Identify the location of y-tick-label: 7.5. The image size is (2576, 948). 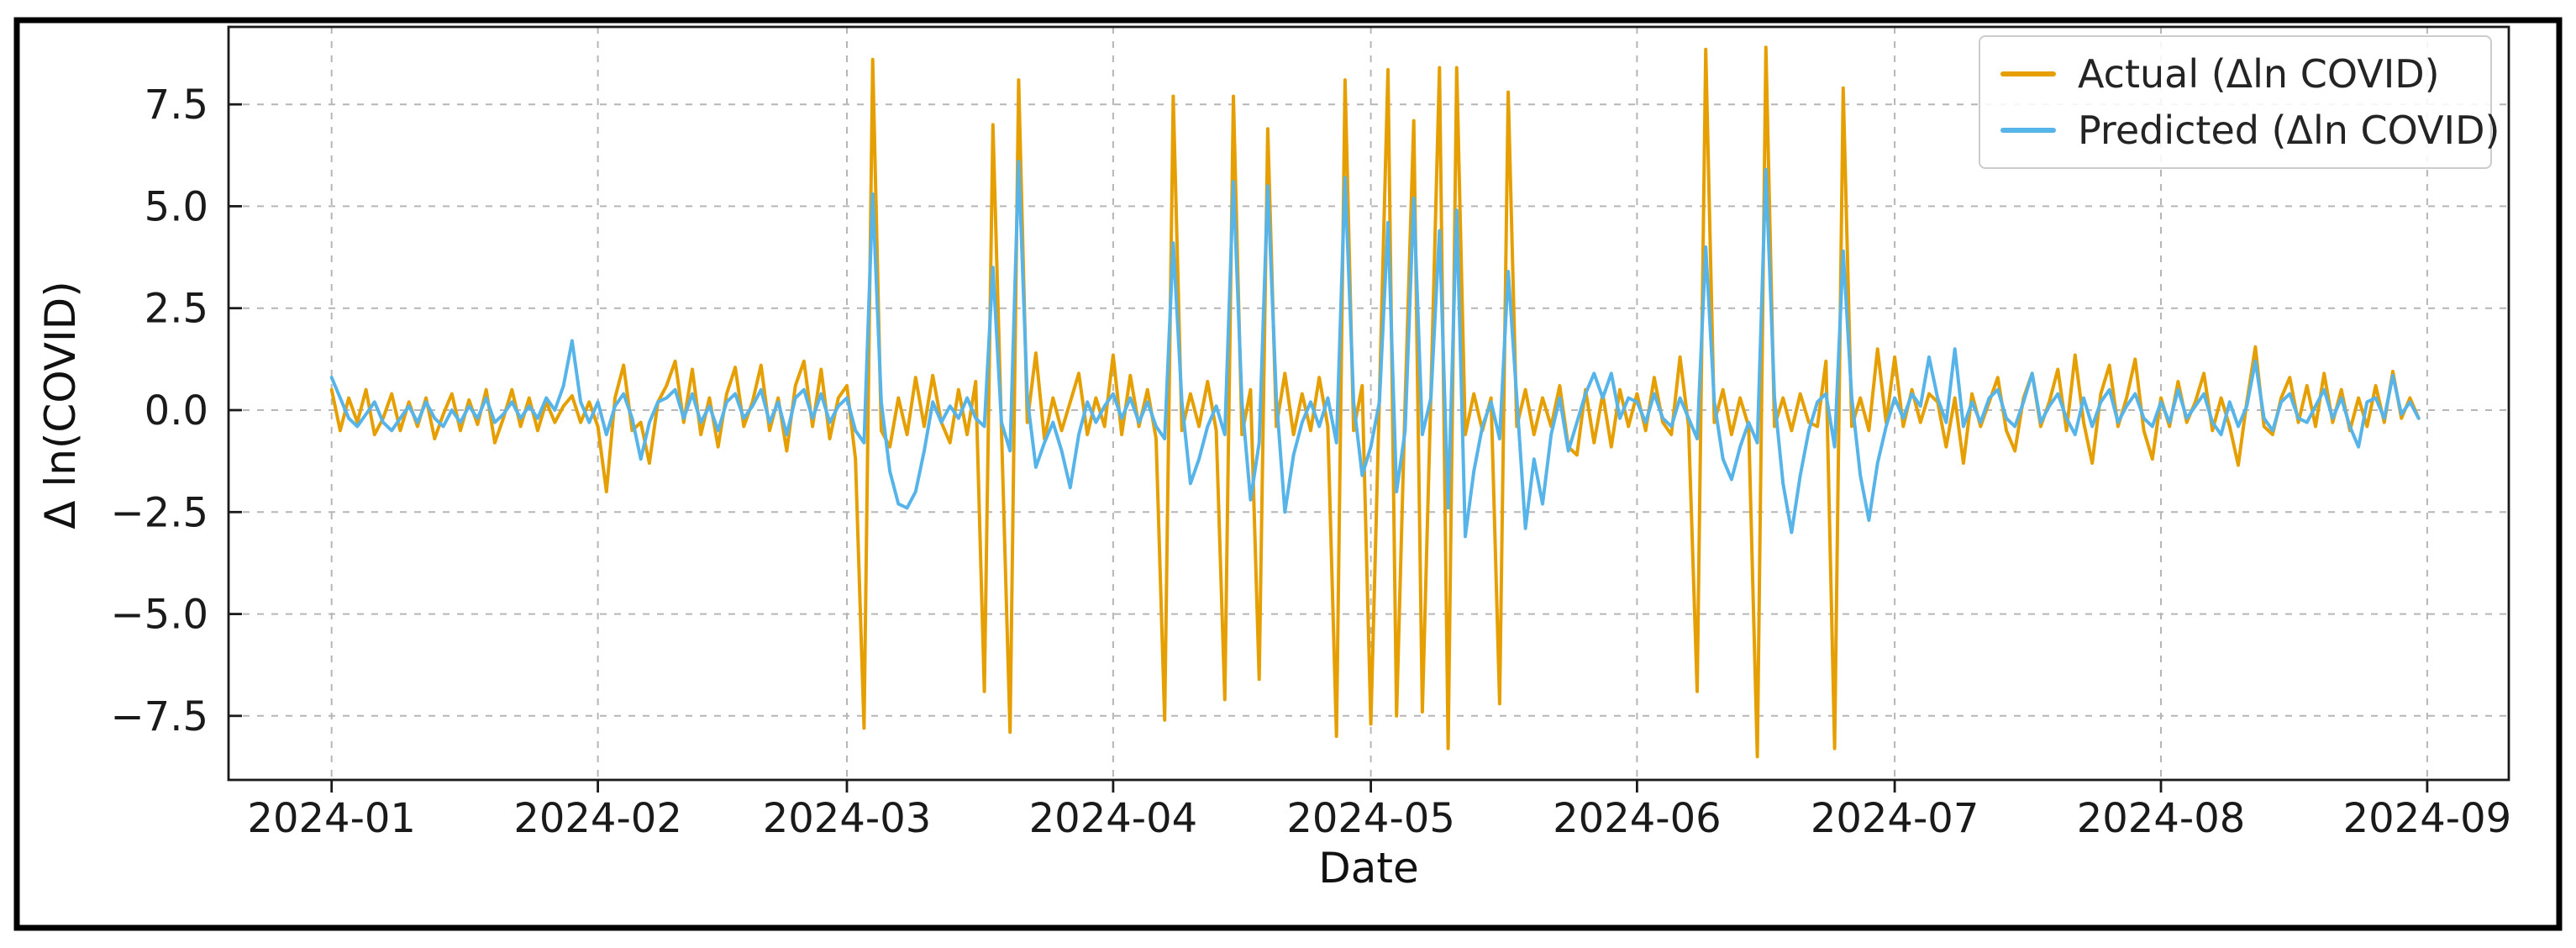
(176, 105).